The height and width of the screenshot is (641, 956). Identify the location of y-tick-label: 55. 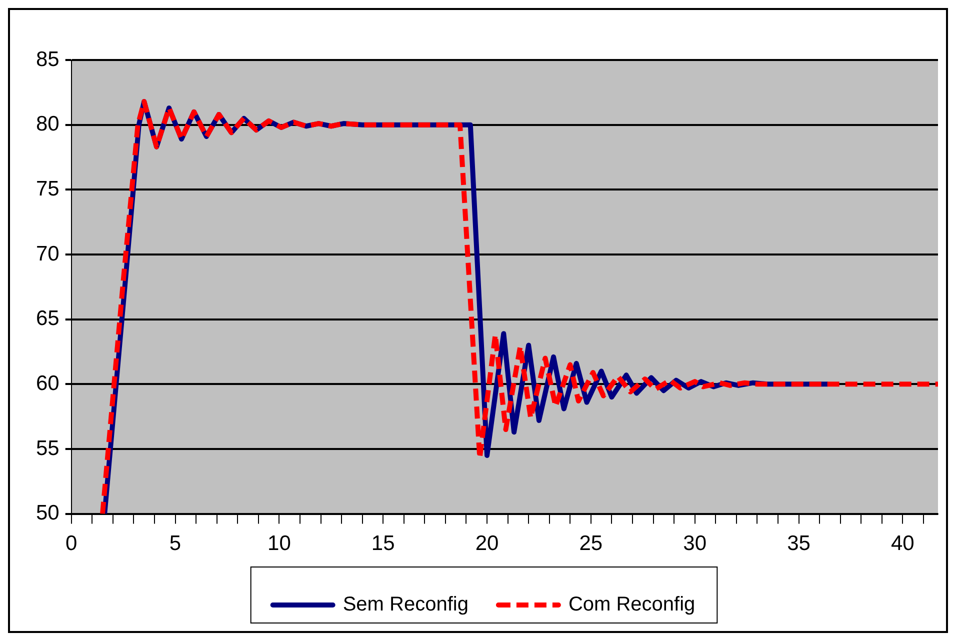
(48, 448).